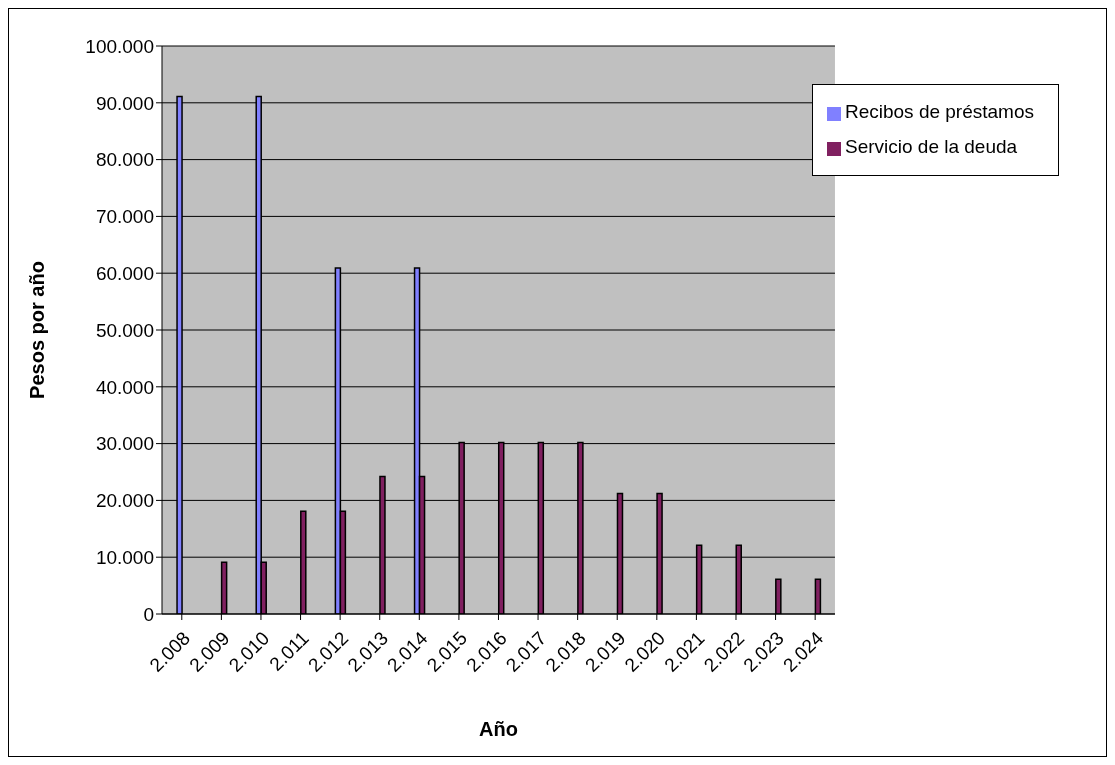 The width and height of the screenshot is (1115, 765). Describe the element at coordinates (124, 557) in the screenshot. I see `y-tick-label: 10.000` at that location.